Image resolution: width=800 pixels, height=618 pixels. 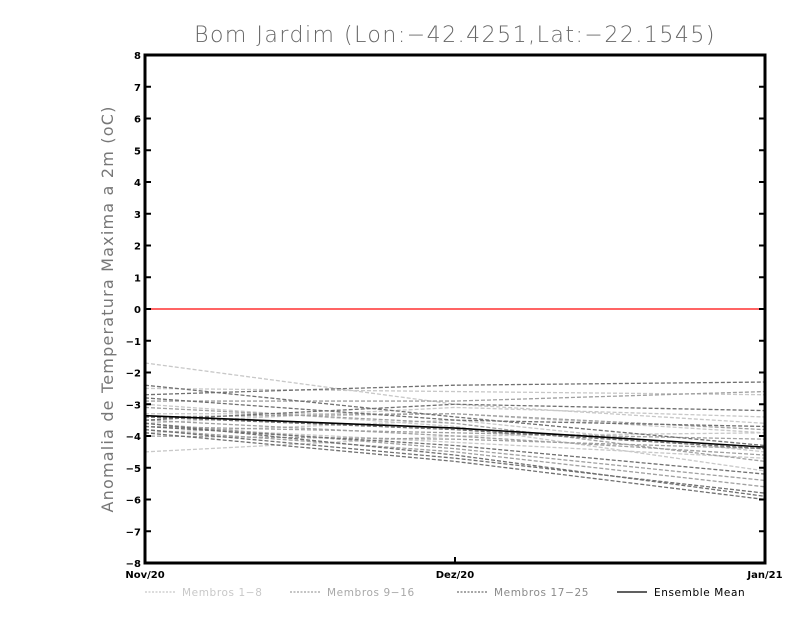 I want to click on y-tick-label: −5, so click(x=133, y=469).